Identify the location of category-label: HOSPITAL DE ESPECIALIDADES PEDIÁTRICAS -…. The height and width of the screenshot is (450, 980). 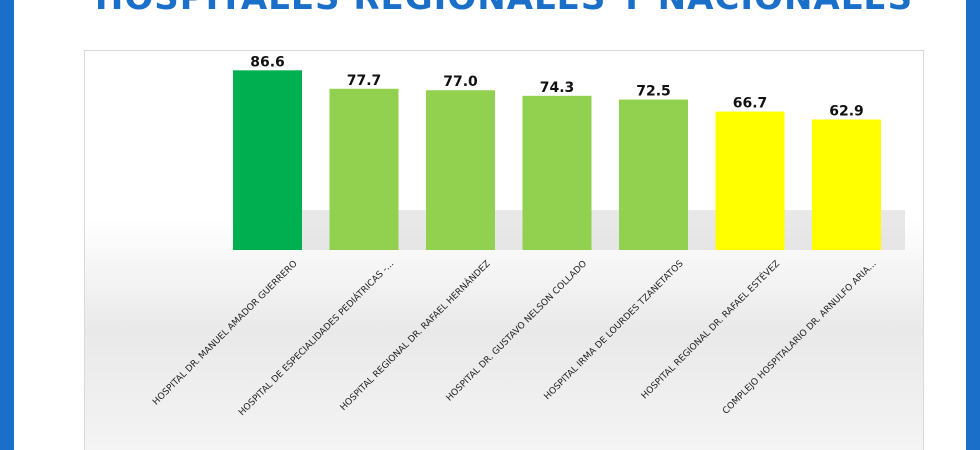
(316, 338).